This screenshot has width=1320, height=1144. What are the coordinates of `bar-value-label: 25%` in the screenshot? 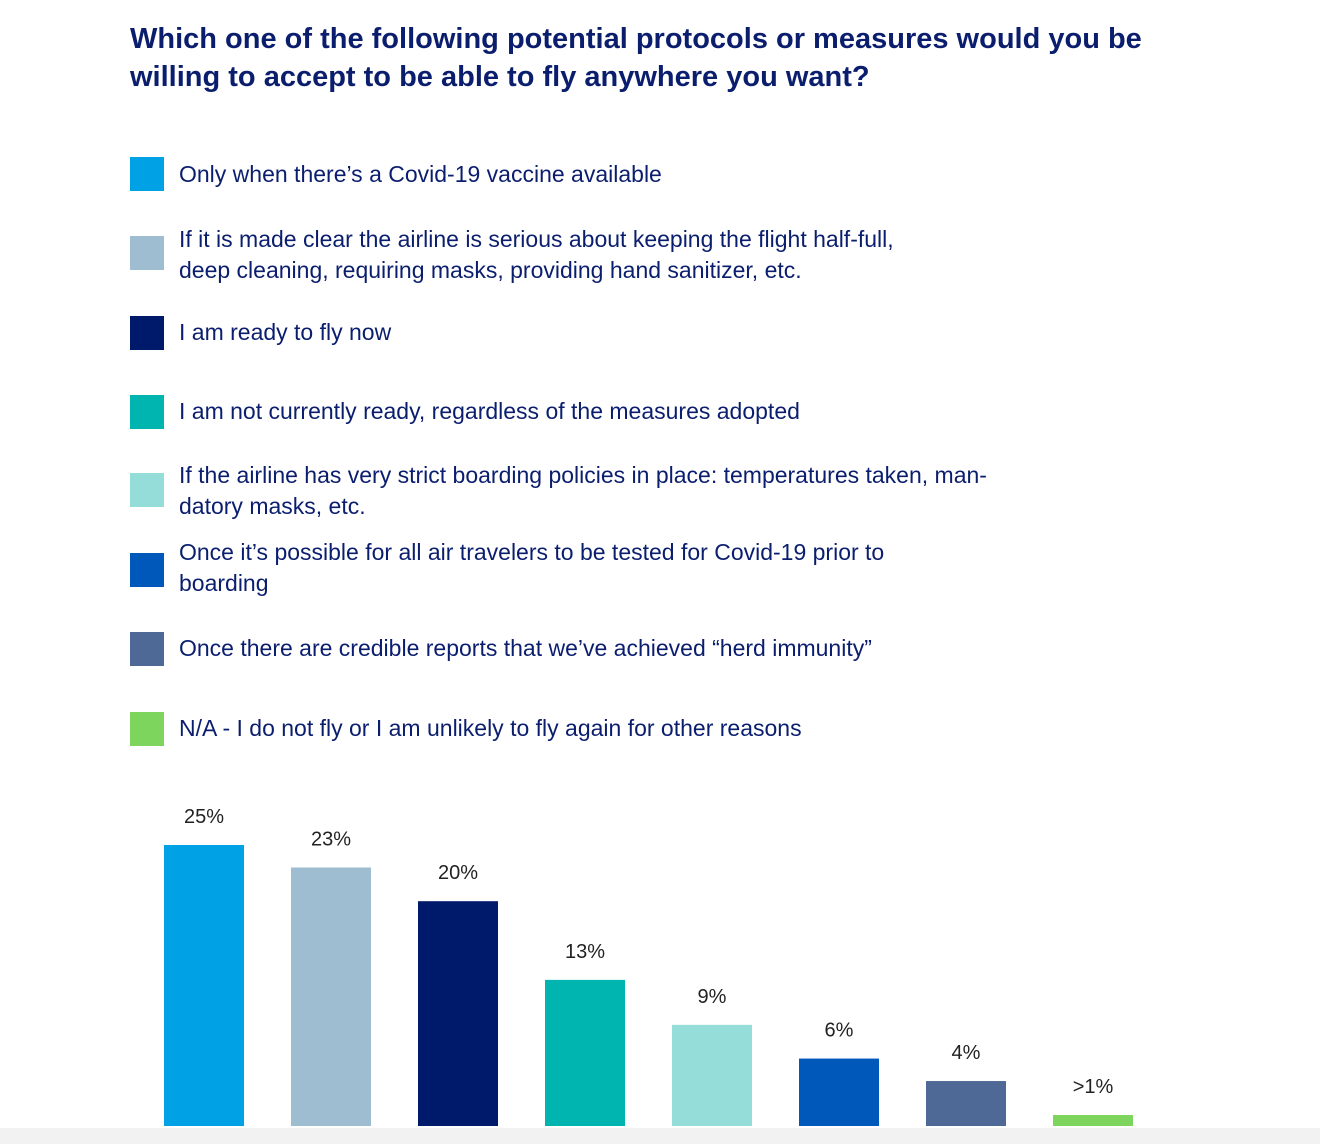 It's located at (204, 817).